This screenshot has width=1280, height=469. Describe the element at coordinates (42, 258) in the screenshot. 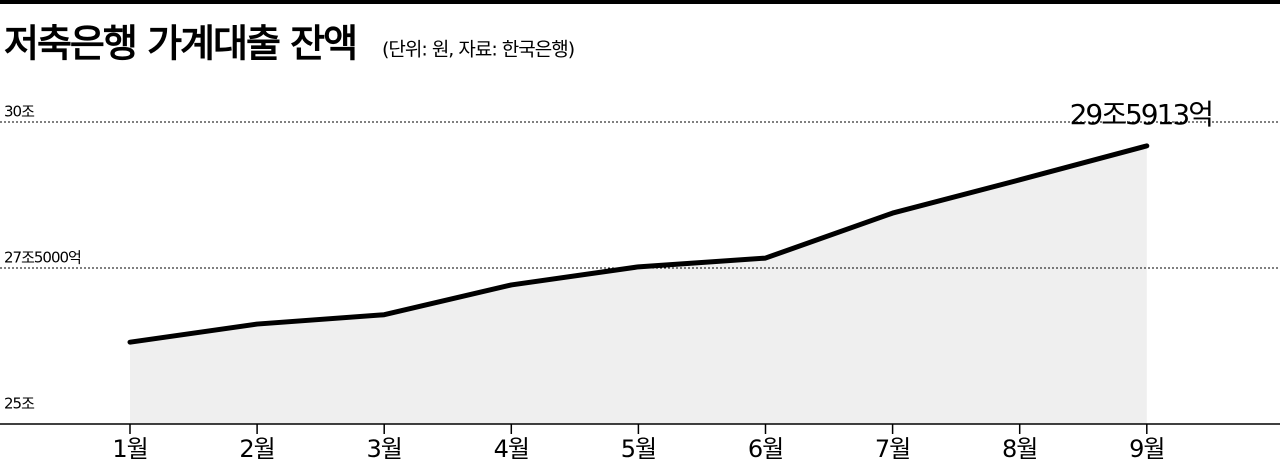

I see `y-tick-label: 27조5000억` at that location.